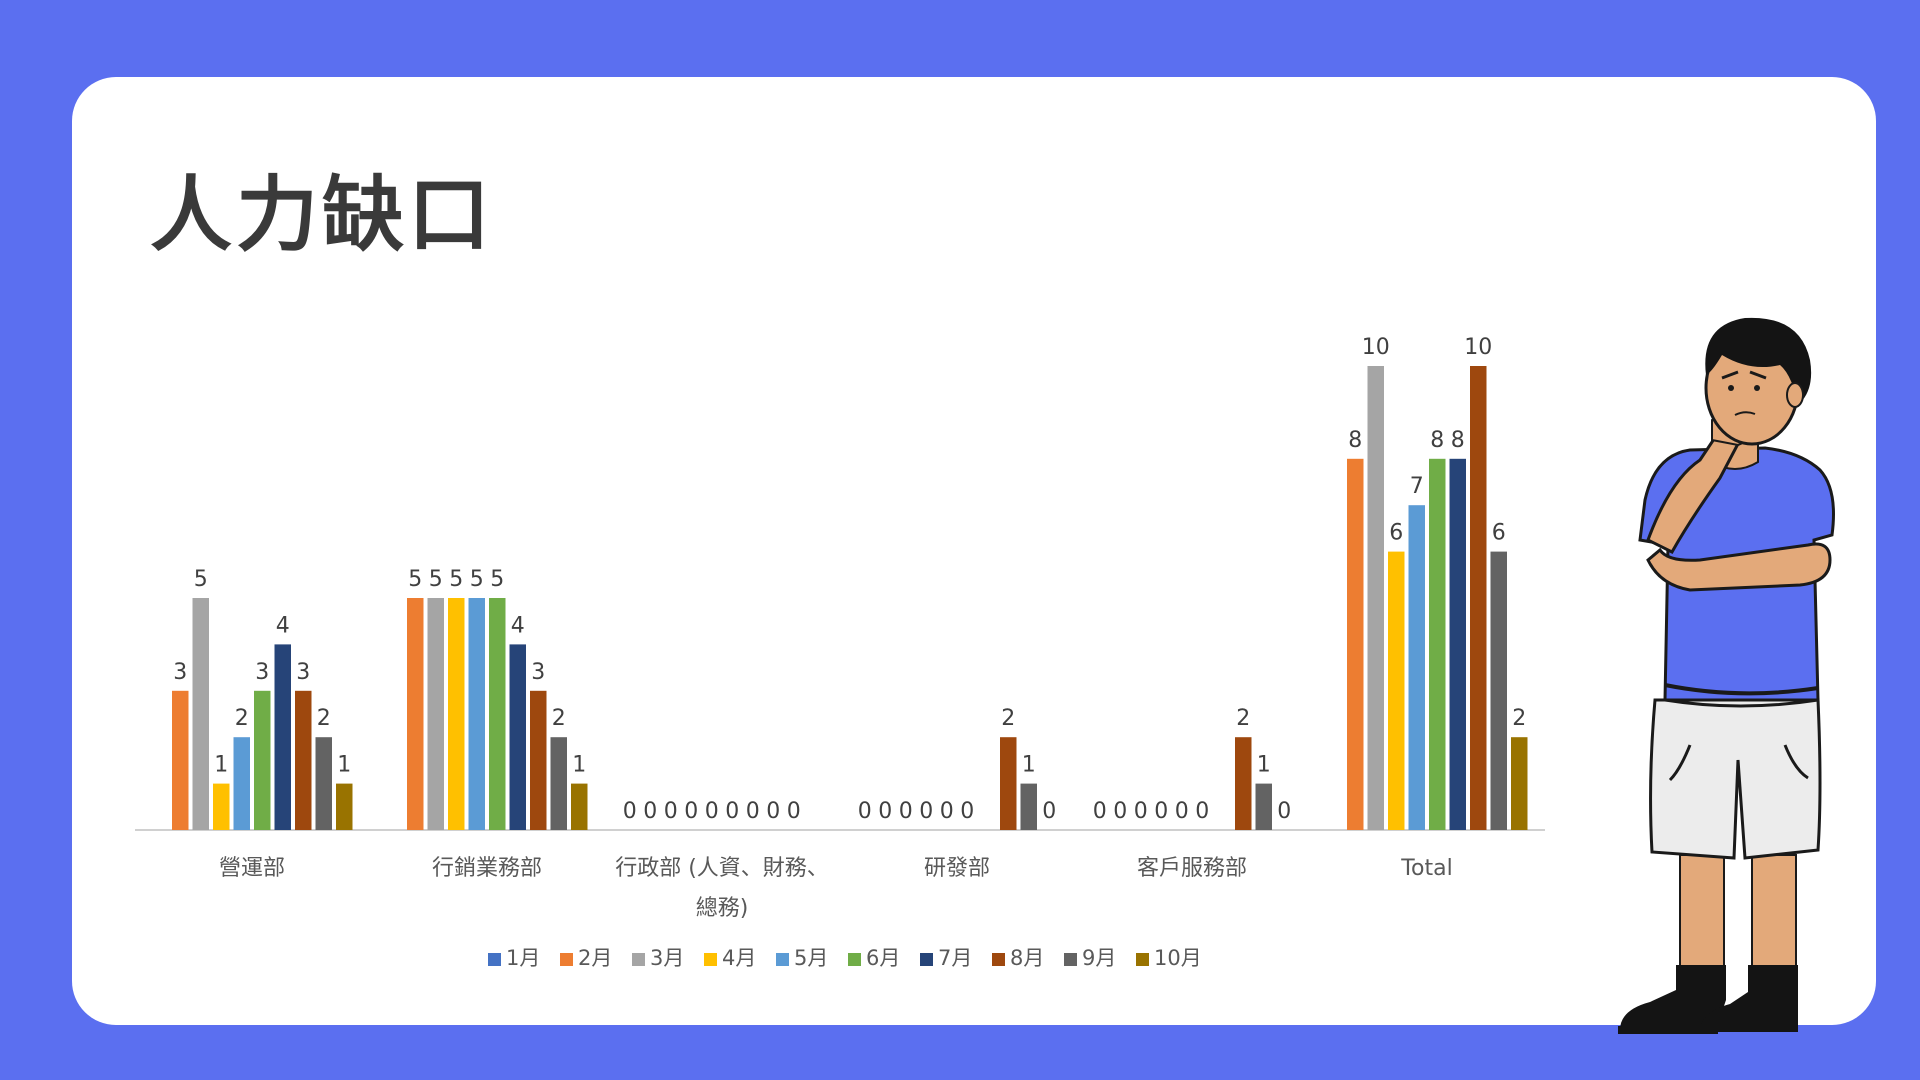 This screenshot has height=1080, width=1920. I want to click on bar-4月-Total, so click(1396, 690).